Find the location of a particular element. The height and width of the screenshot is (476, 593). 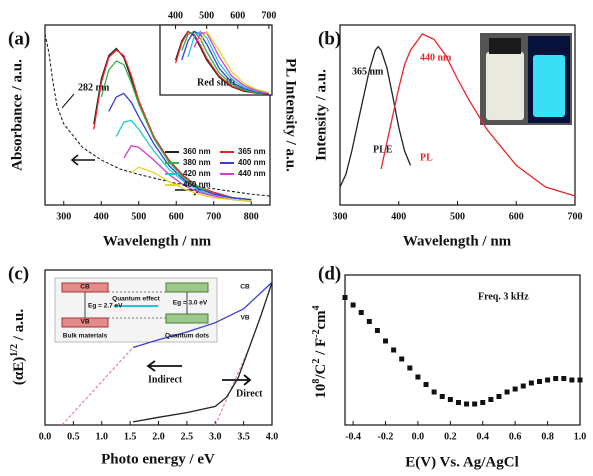

x-tick-label: 0.6 is located at coordinates (515, 436).